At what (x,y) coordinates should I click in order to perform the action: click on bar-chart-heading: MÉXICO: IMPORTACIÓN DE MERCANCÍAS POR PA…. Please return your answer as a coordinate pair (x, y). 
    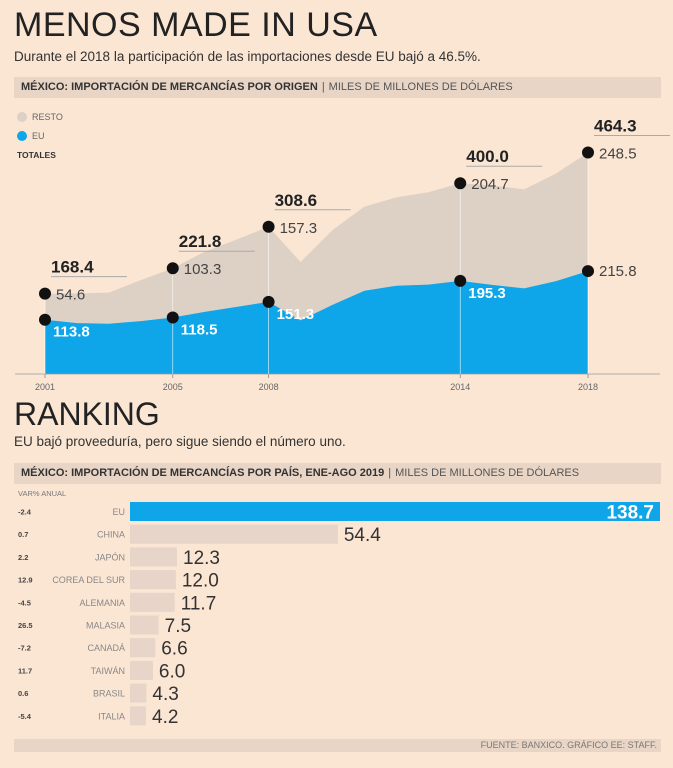
    Looking at the image, I should click on (337, 473).